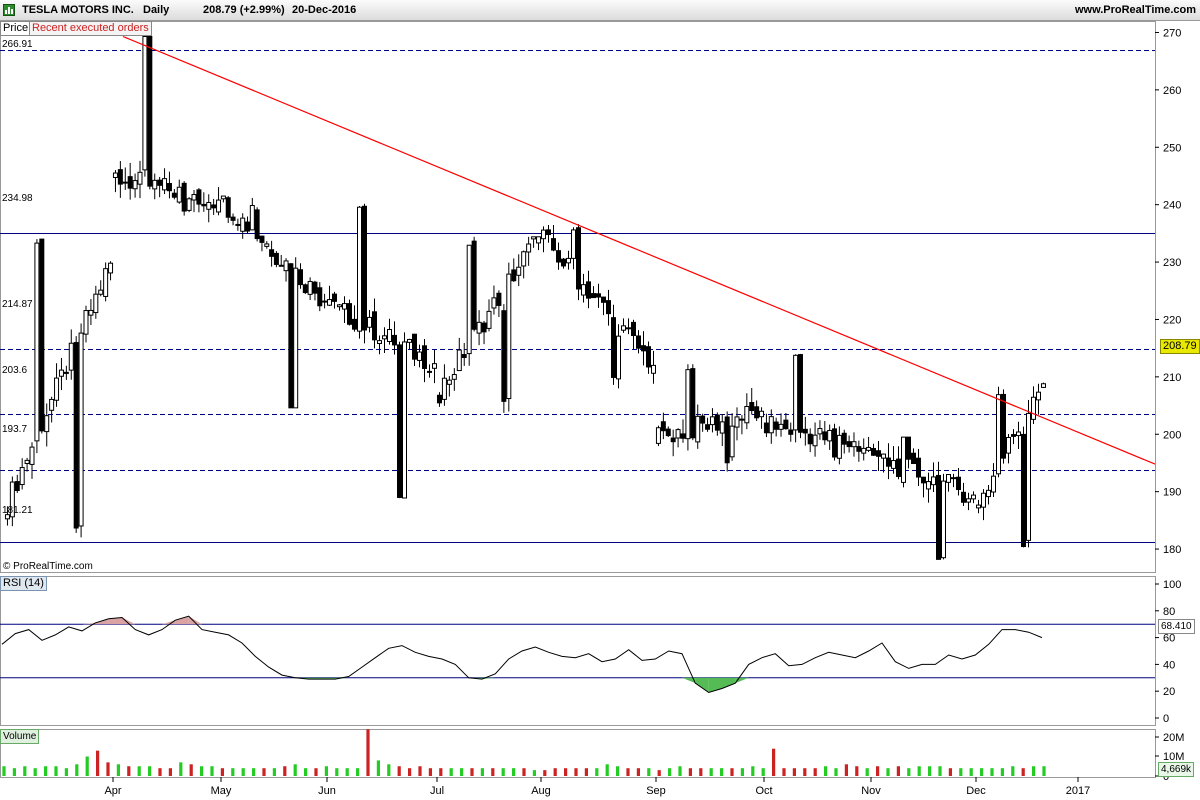 The width and height of the screenshot is (1200, 800). Describe the element at coordinates (1135, 10) in the screenshot. I see `site-url: www.ProRealTime.com` at that location.